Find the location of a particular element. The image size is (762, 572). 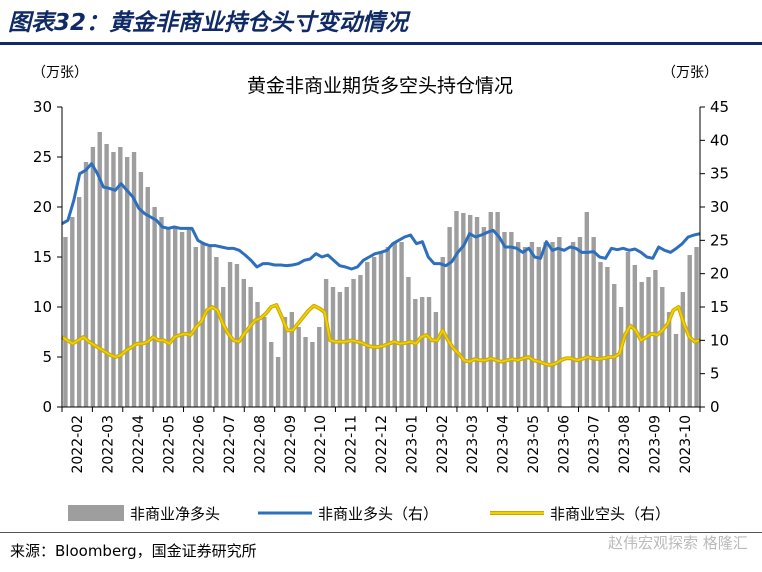

y-right-tick-label-1: 5 is located at coordinates (715, 374).